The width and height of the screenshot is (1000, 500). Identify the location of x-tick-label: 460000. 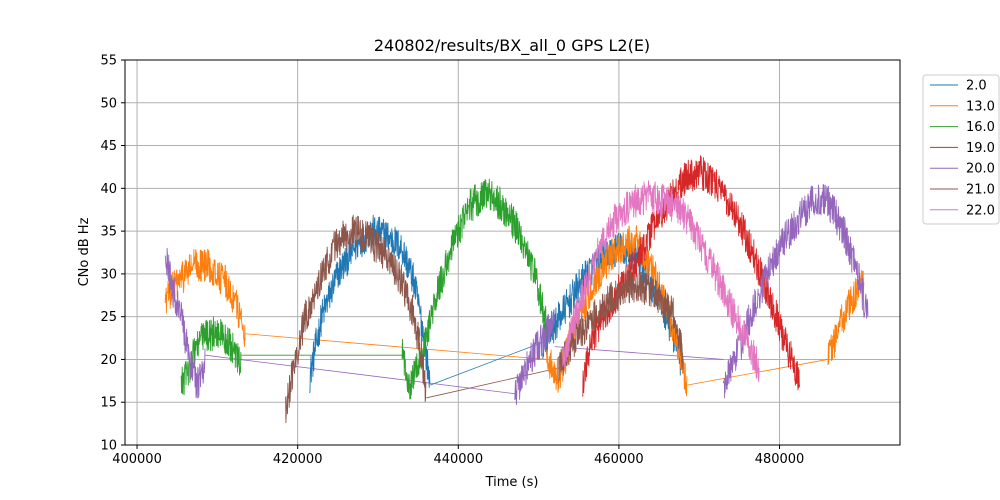
(619, 459).